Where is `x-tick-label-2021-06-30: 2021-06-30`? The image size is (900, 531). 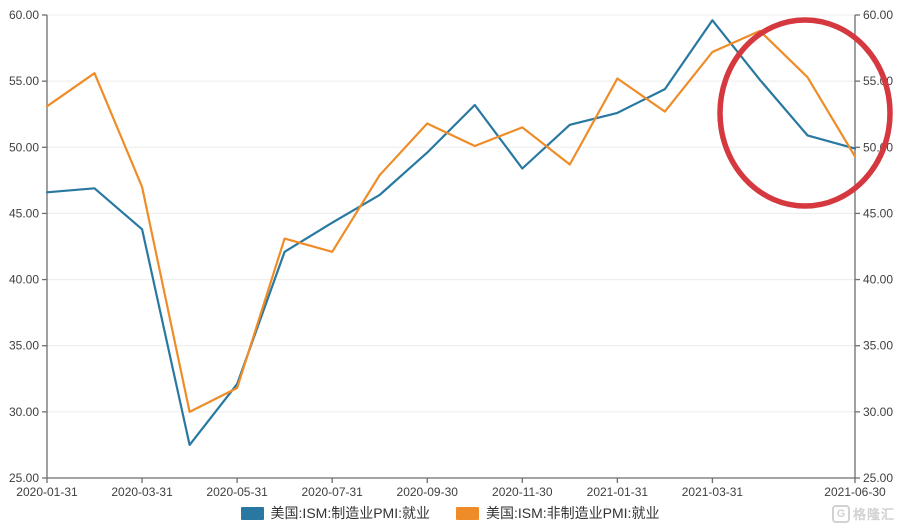 x-tick-label-2021-06-30: 2021-06-30 is located at coordinates (855, 492).